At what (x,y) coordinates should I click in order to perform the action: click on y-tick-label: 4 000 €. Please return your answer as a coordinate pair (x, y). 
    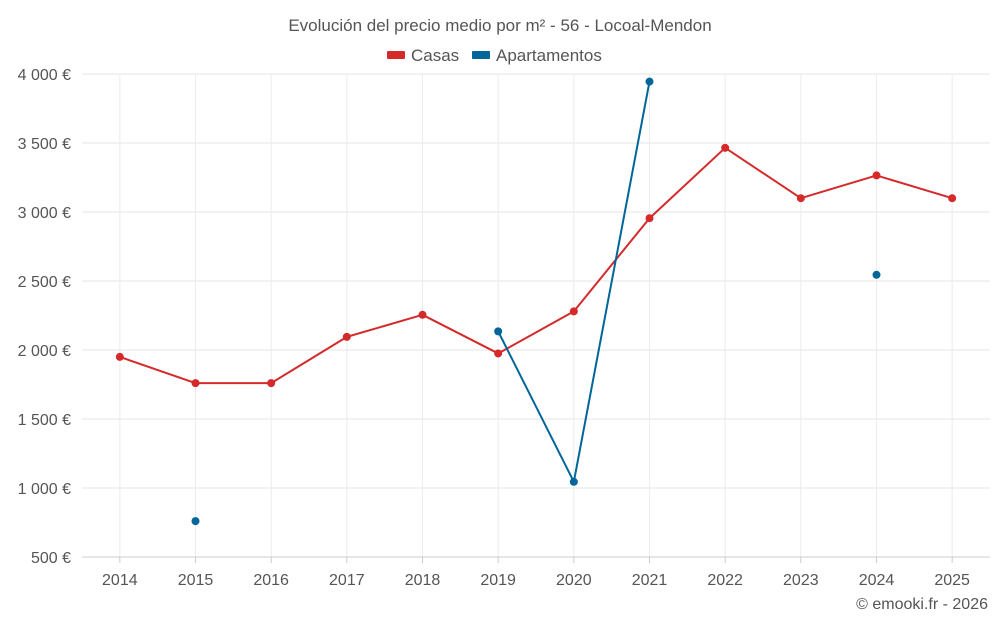
    Looking at the image, I should click on (44, 75).